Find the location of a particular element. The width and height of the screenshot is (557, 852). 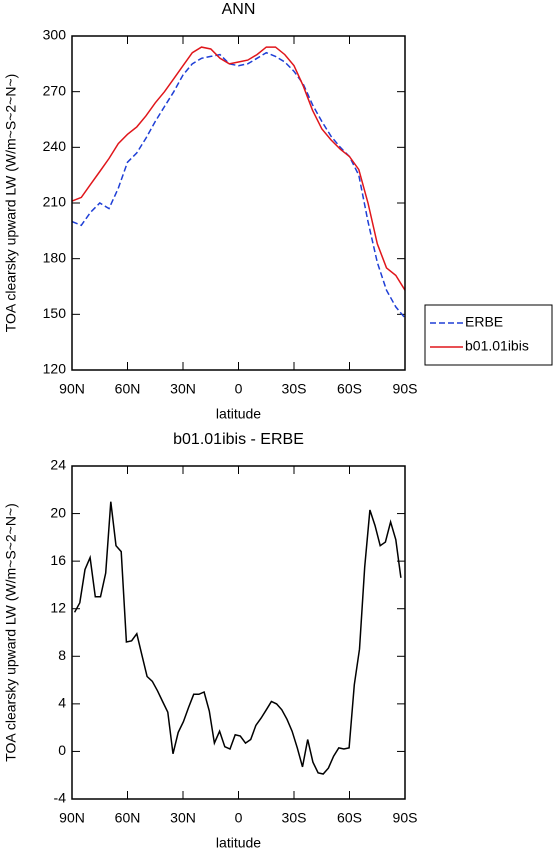

legend-label: ERBE is located at coordinates (484, 322).